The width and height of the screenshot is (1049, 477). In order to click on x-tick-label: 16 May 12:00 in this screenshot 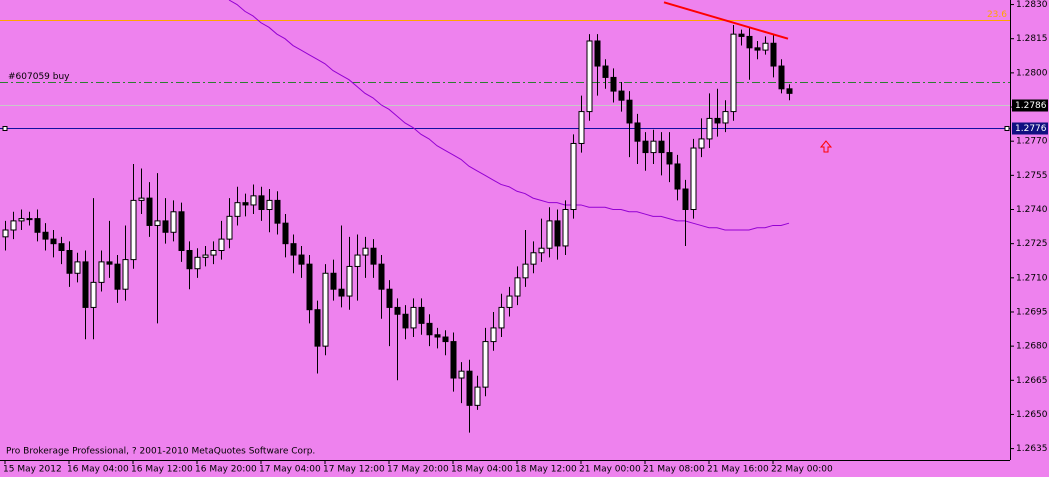, I will do `click(162, 470)`.